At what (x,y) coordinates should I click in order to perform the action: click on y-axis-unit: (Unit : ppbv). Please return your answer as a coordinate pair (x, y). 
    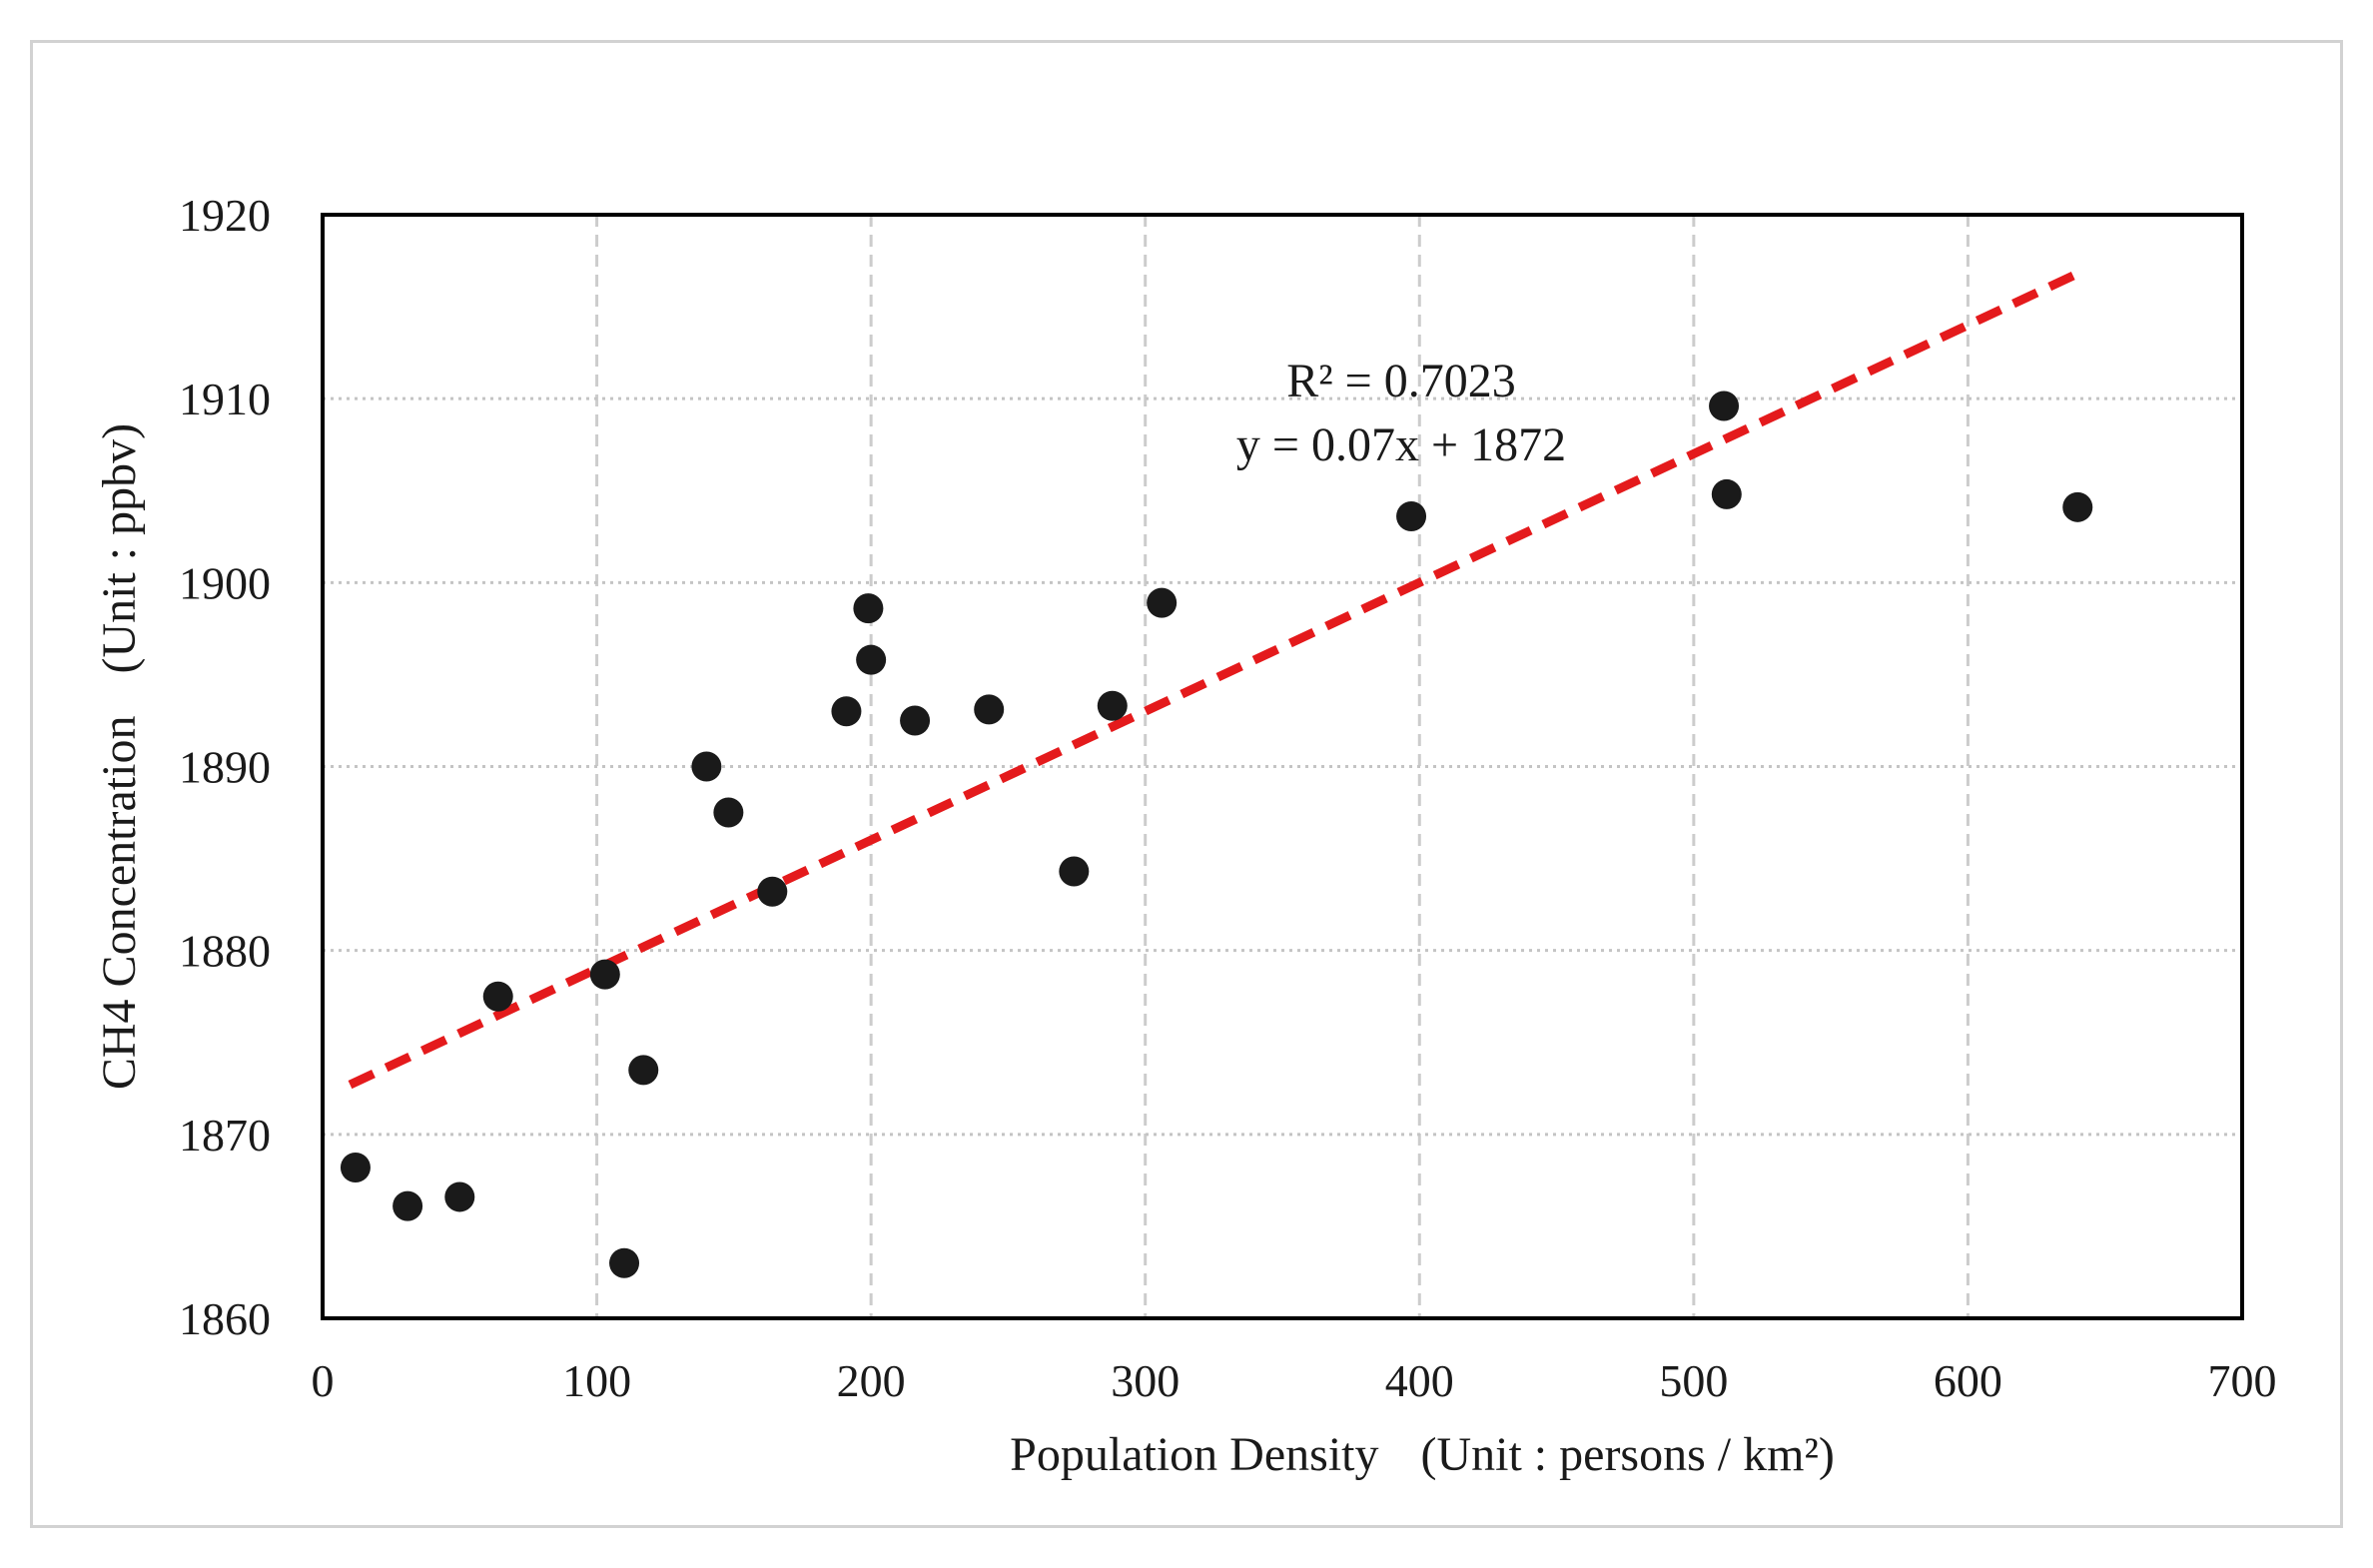
    Looking at the image, I should click on (119, 548).